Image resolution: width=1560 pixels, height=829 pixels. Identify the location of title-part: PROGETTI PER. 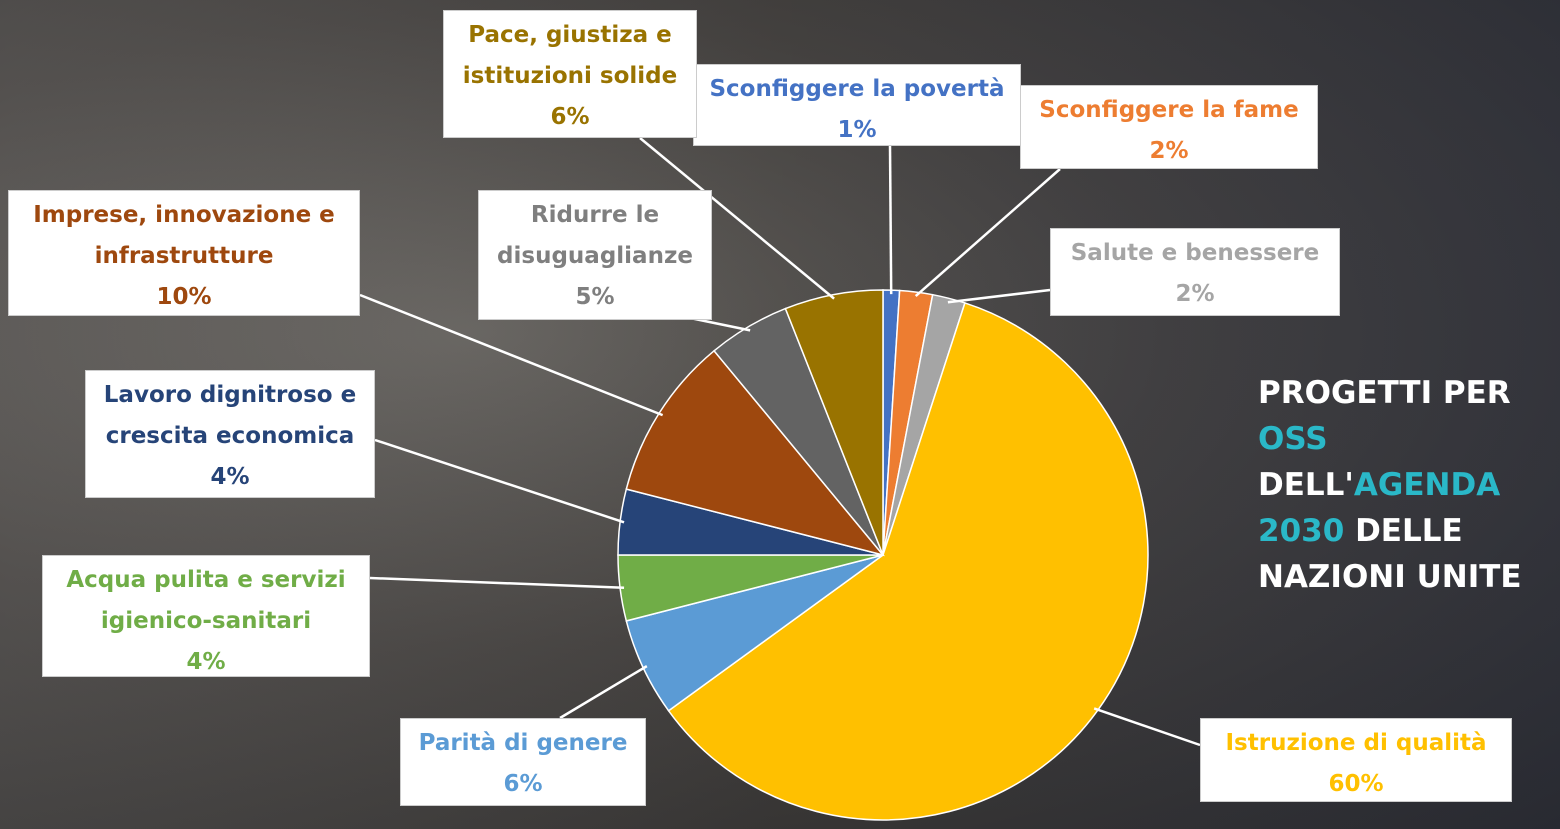
(1390, 393).